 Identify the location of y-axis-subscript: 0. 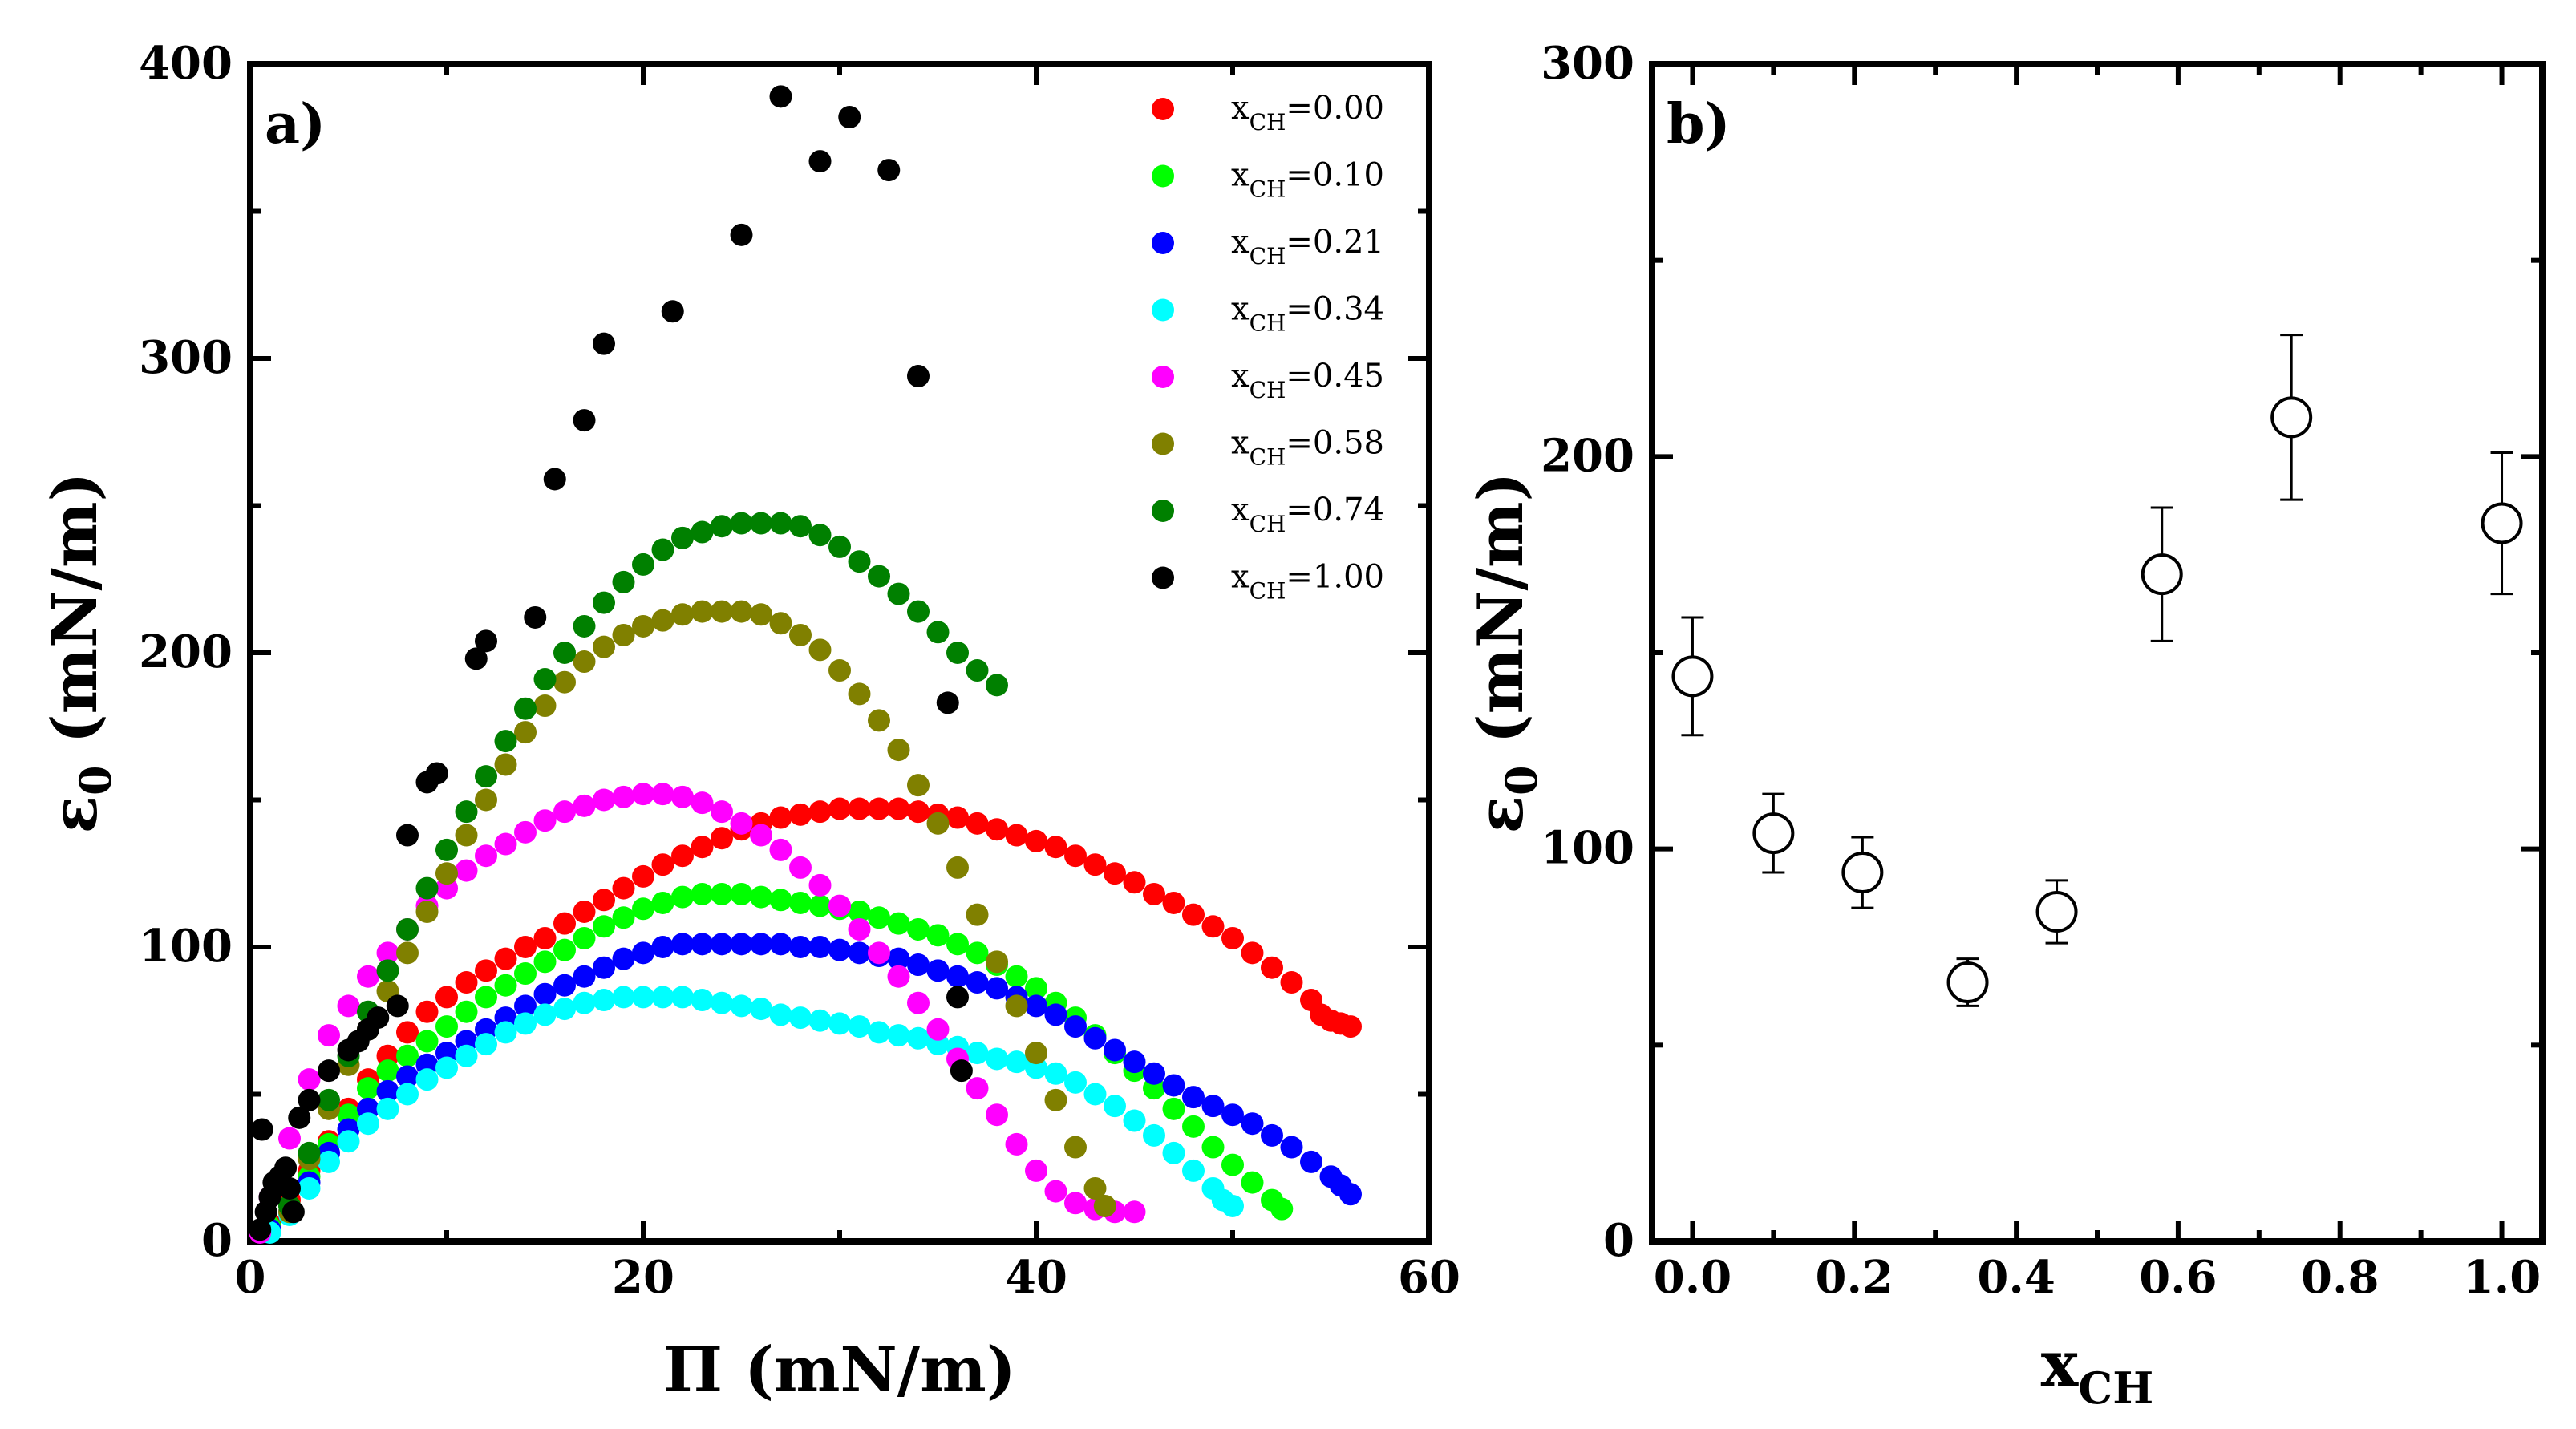
(95, 780).